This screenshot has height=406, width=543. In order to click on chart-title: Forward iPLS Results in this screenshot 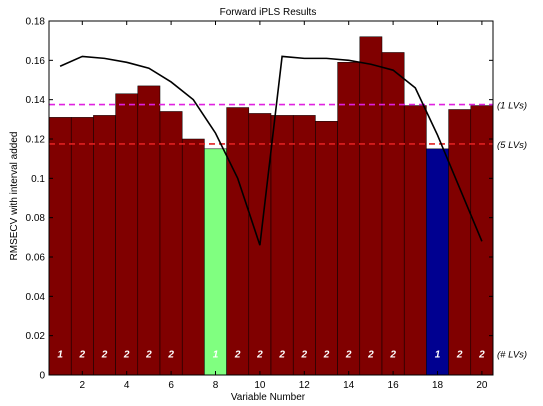, I will do `click(268, 12)`.